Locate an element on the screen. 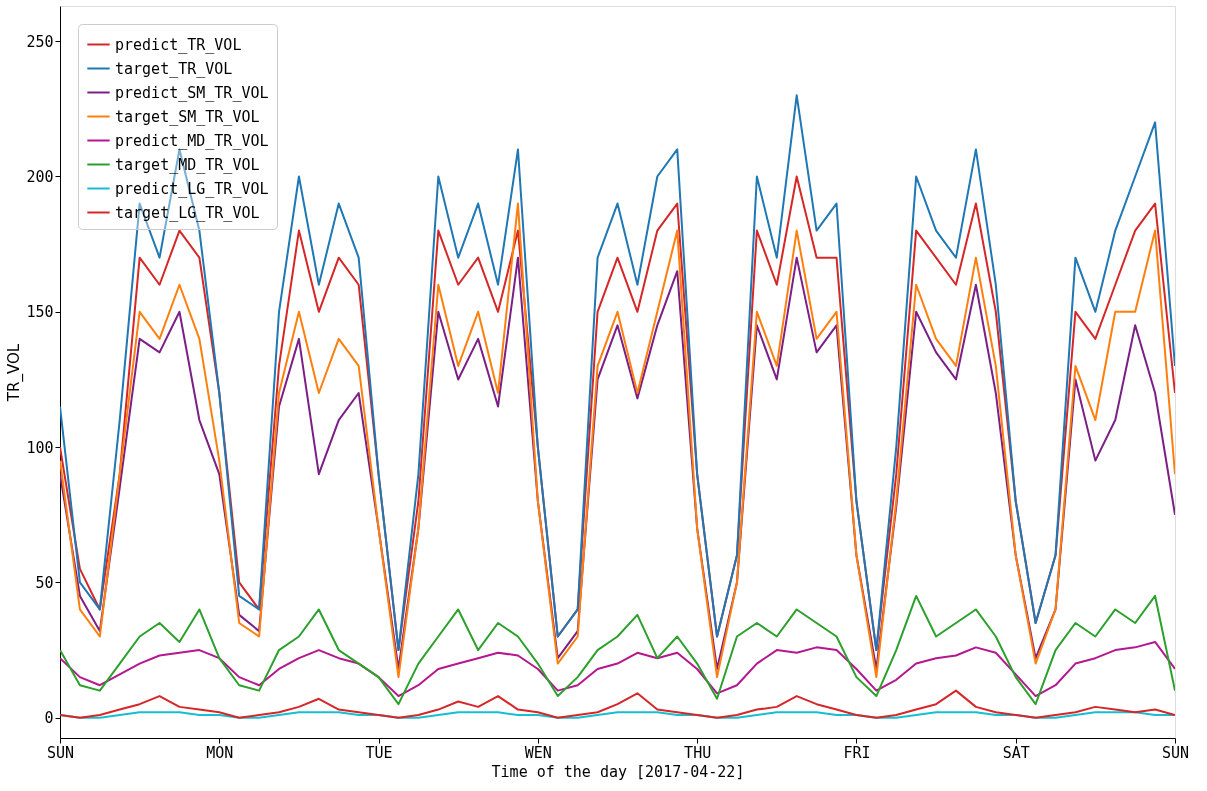 This screenshot has width=1207, height=791. legend-label: predict_SM_TR_VOL is located at coordinates (192, 92).